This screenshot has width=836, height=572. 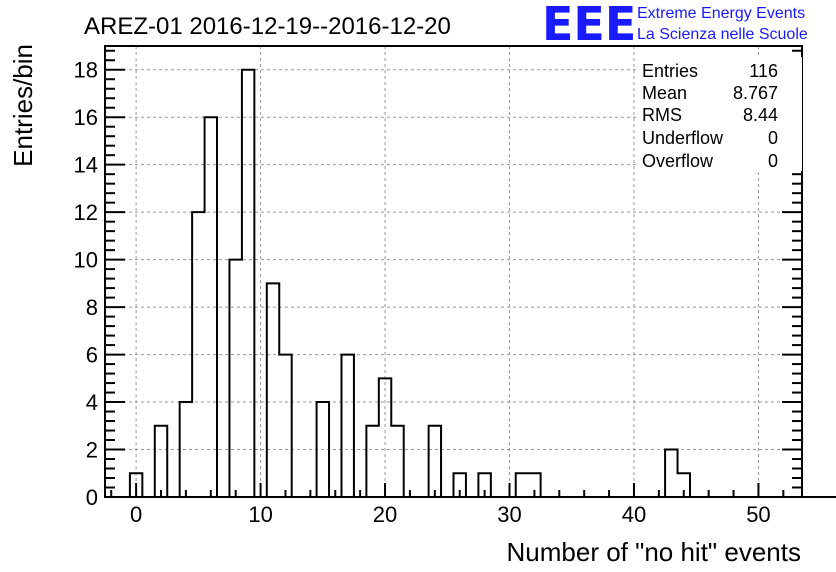 I want to click on x-axis-title: Number of "no hit" events, so click(x=654, y=552).